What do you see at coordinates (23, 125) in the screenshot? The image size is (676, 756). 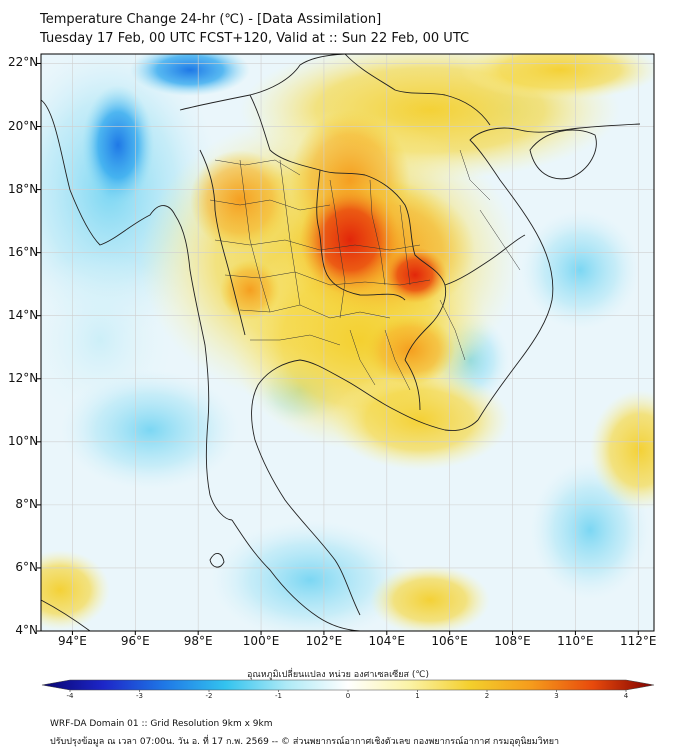 I see `lat-tick-label: 20°N` at bounding box center [23, 125].